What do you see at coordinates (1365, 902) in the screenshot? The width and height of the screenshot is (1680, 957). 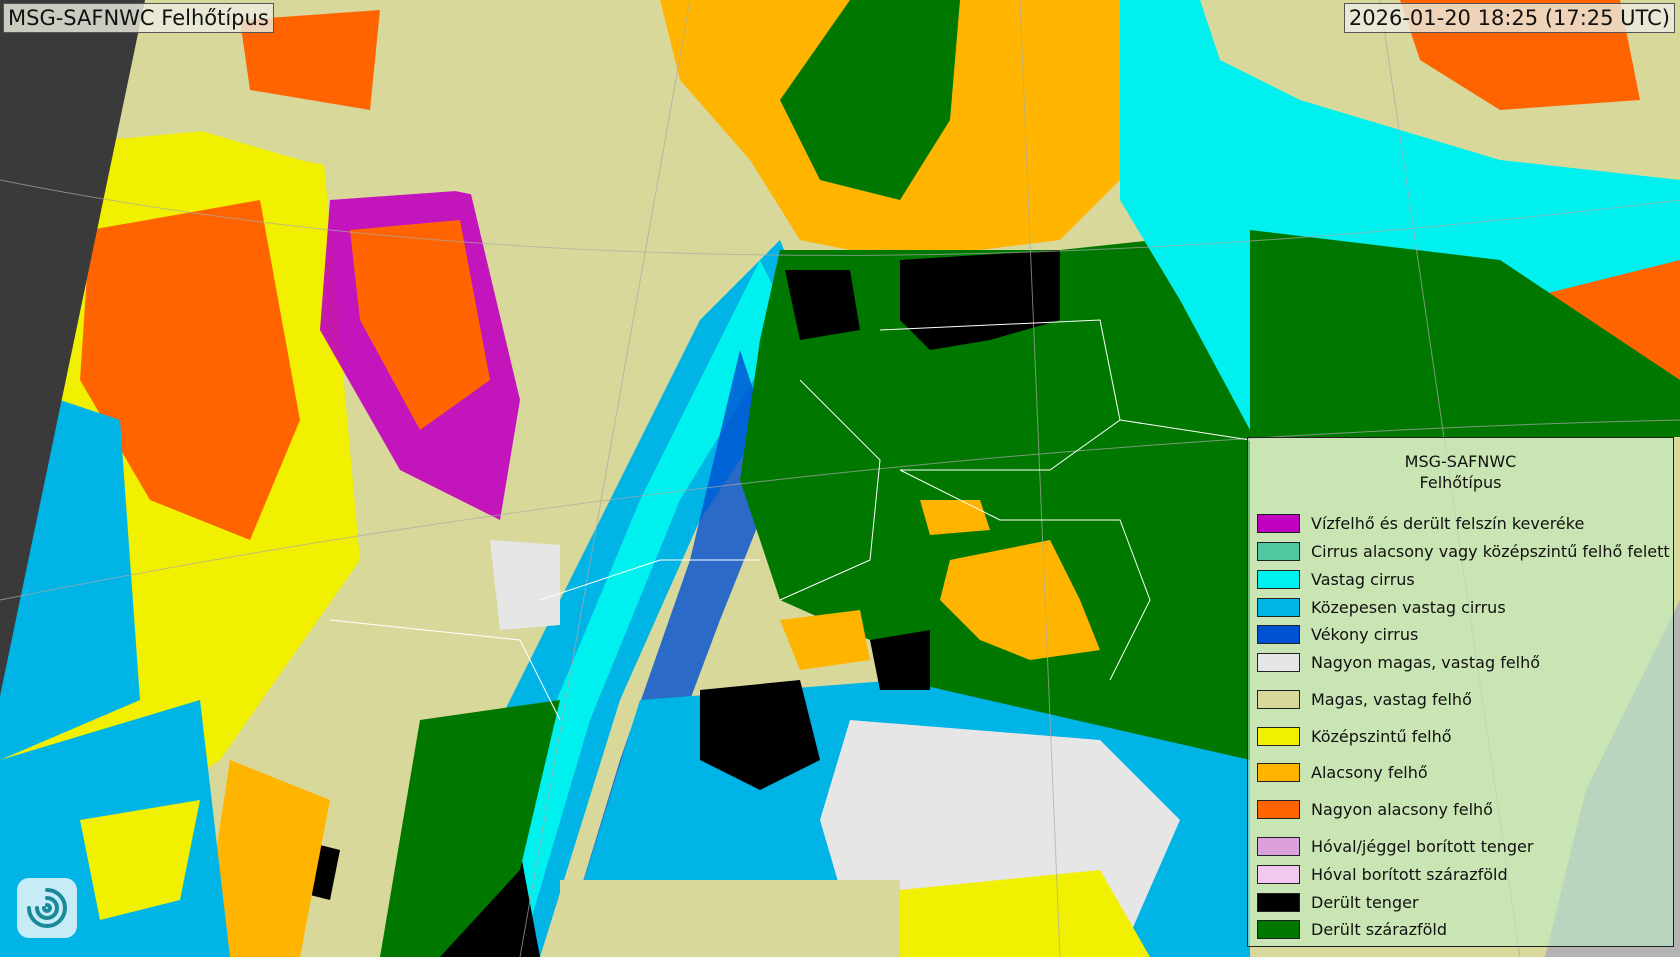 I see `legend-label: Derült tenger` at bounding box center [1365, 902].